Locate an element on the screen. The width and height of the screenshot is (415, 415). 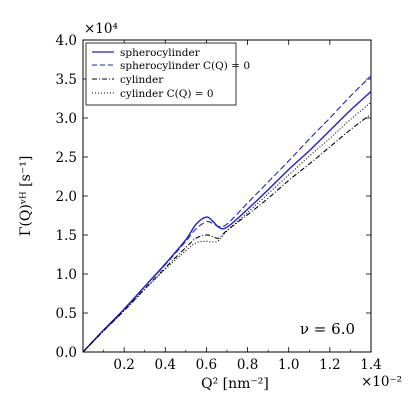
x-tick-label: 0.4 is located at coordinates (165, 365).